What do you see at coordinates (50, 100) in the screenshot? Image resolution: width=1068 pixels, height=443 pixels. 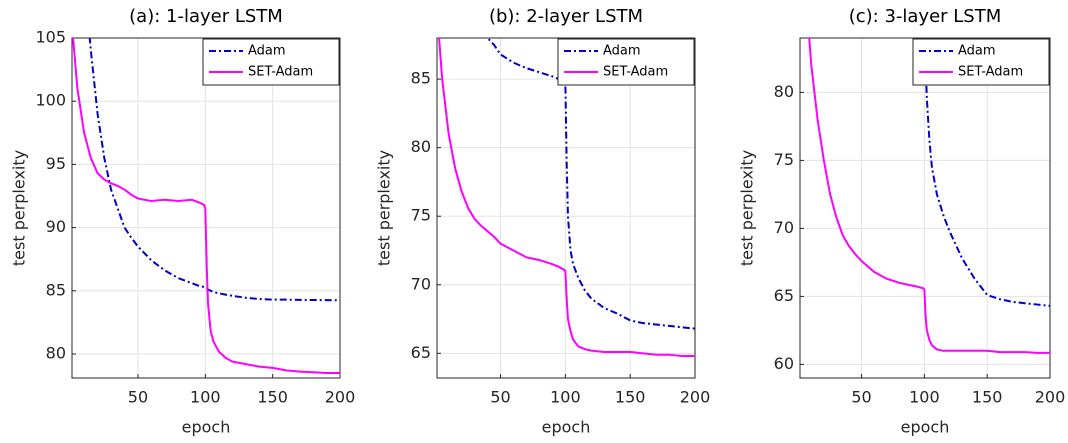 I see `y-tick-label: 100` at bounding box center [50, 100].